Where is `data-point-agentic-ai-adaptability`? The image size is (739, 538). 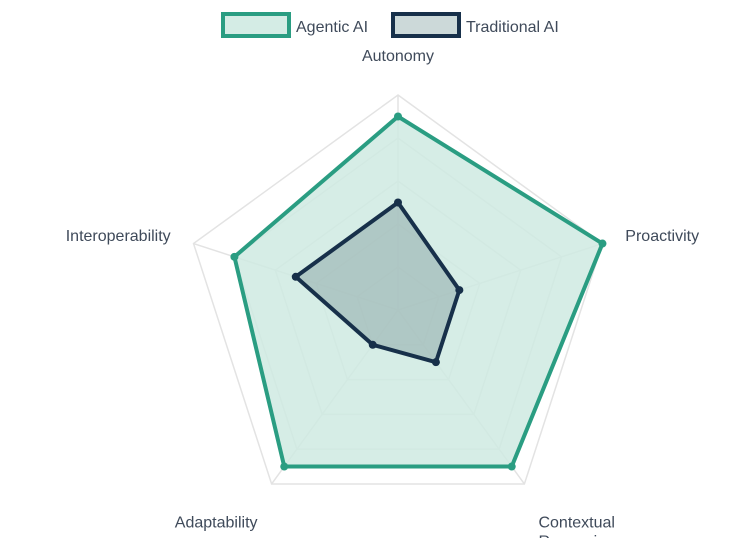
data-point-agentic-ai-adaptability is located at coordinates (284, 466).